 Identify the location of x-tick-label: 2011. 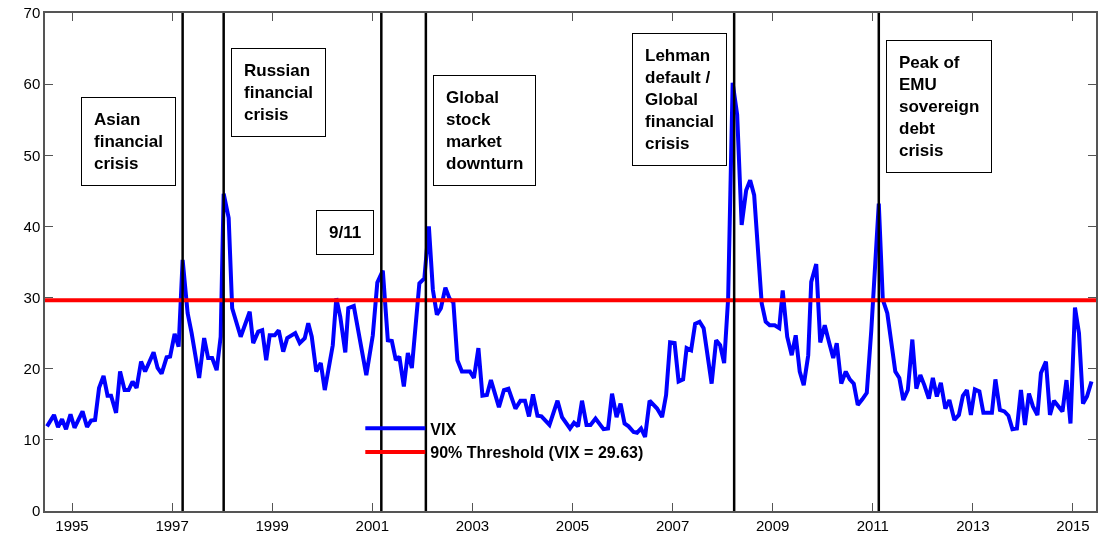
(872, 525).